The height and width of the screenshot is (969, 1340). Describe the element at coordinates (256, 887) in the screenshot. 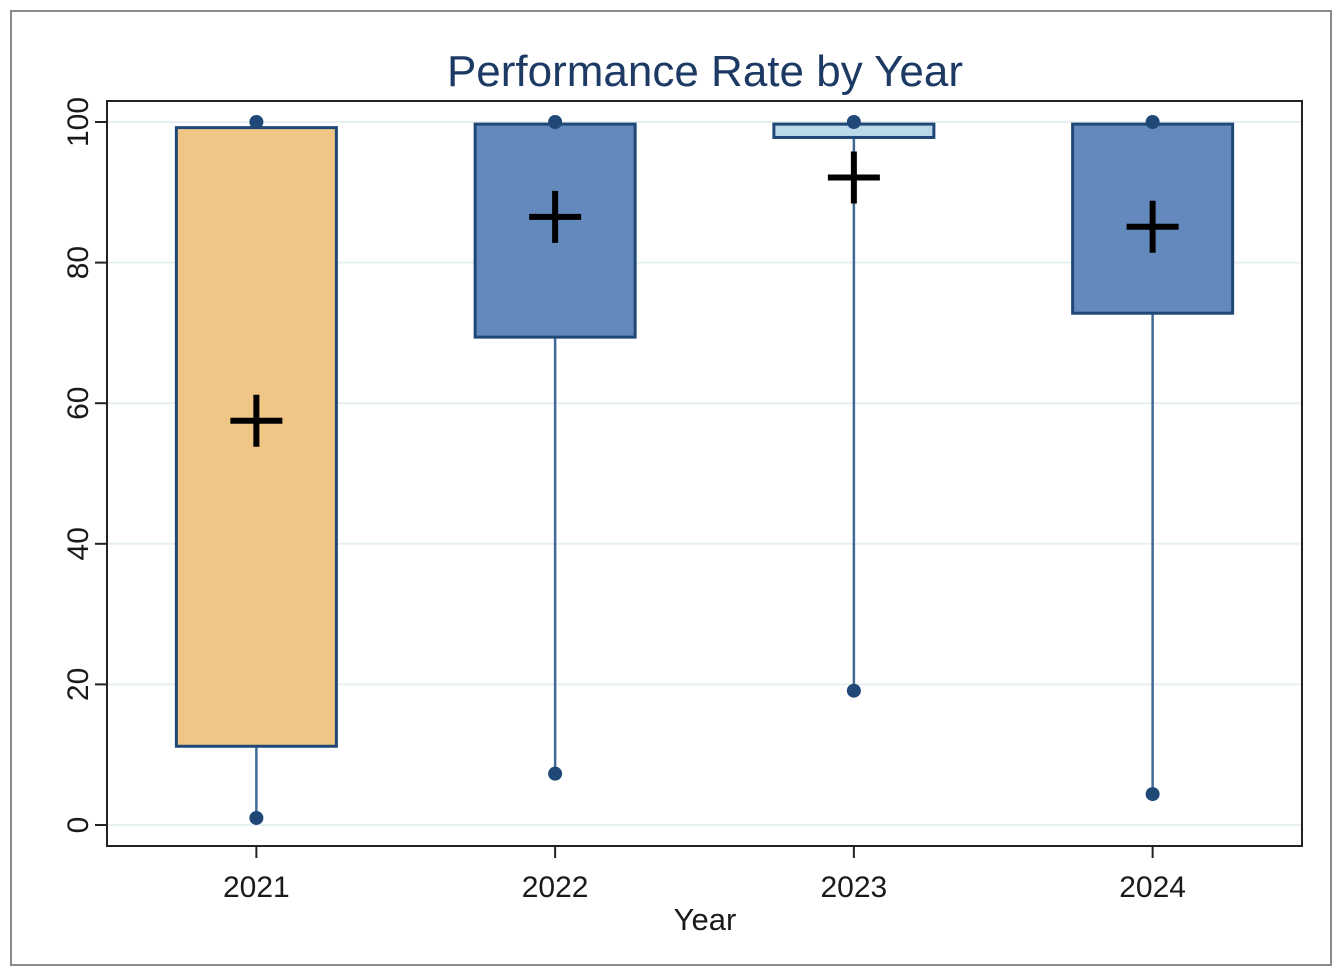

I see `x-tick-label: 2021` at that location.